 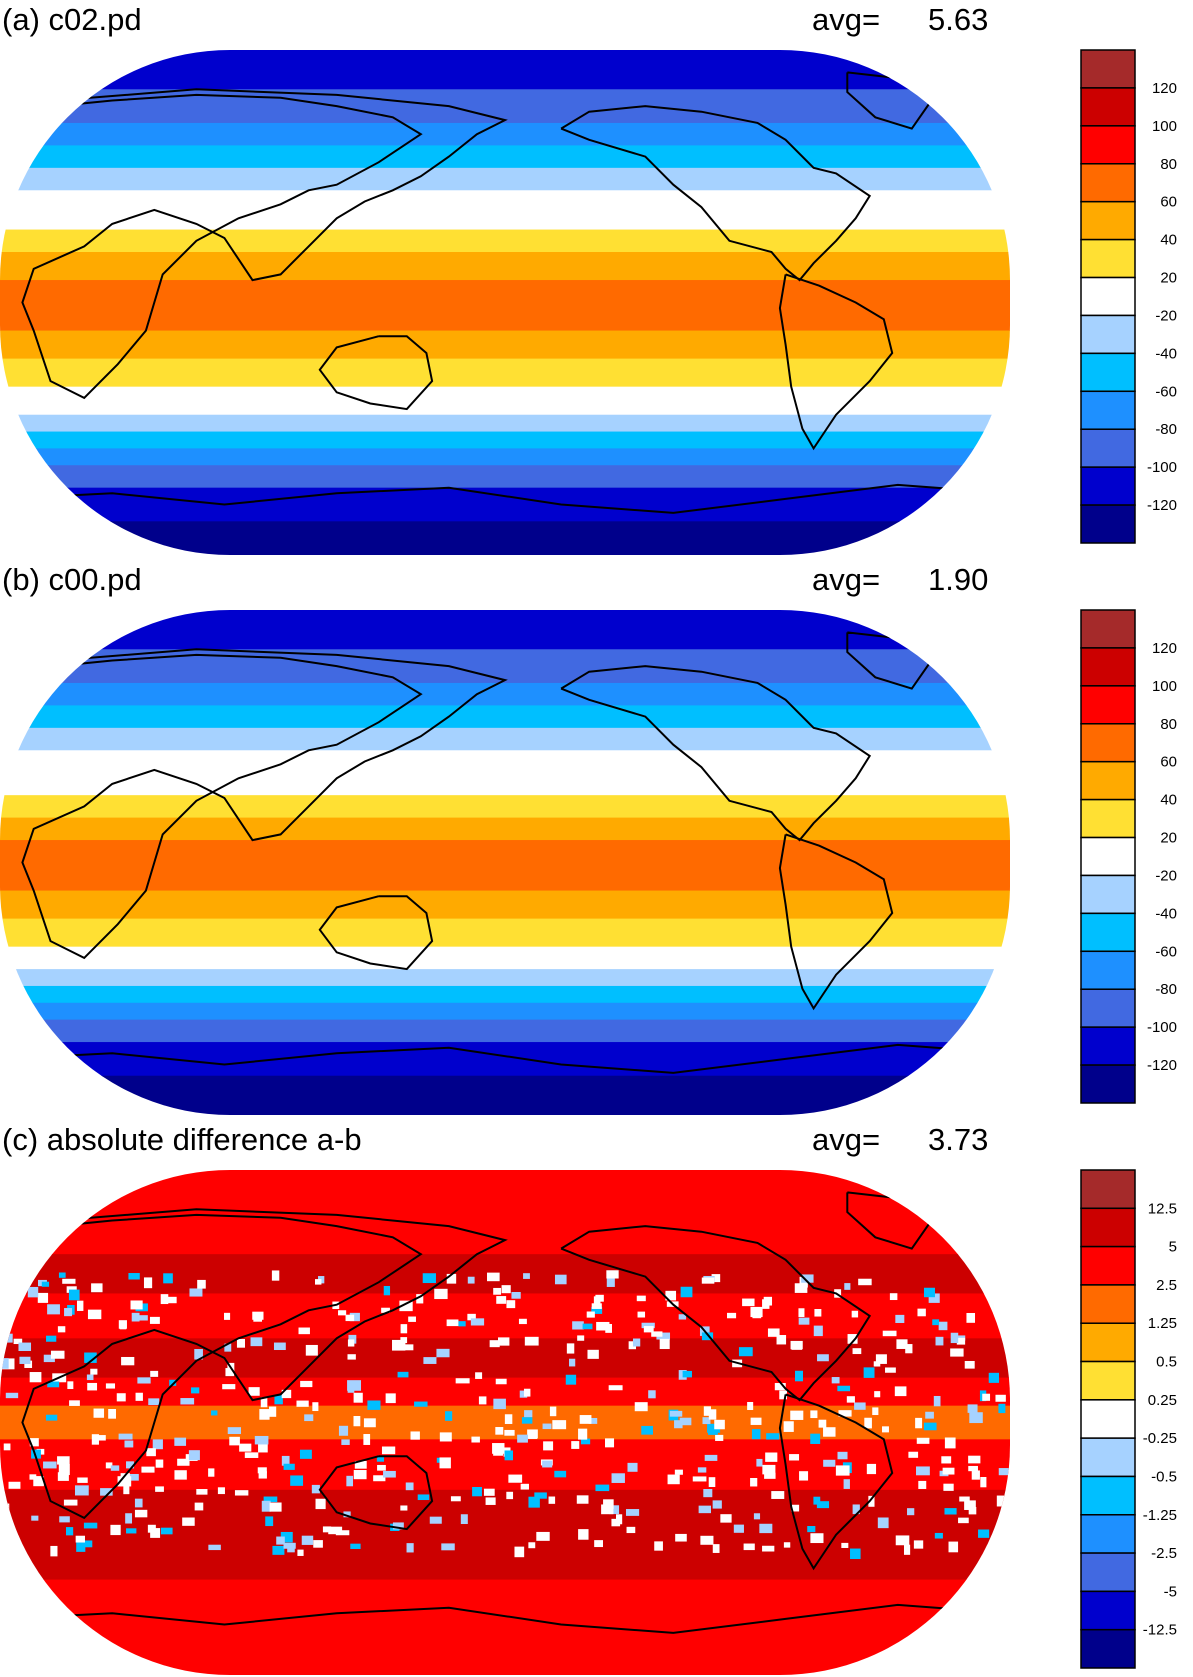 I want to click on panel-c-colorbar-box, so click(x=1108, y=1610).